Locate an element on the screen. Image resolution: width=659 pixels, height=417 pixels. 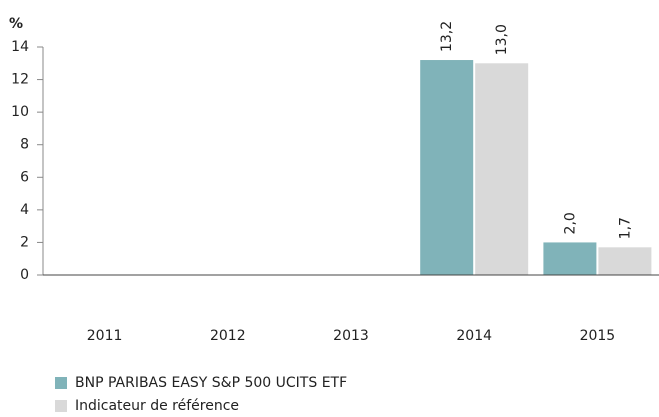
y-tick-label: 6 is located at coordinates (24, 177).